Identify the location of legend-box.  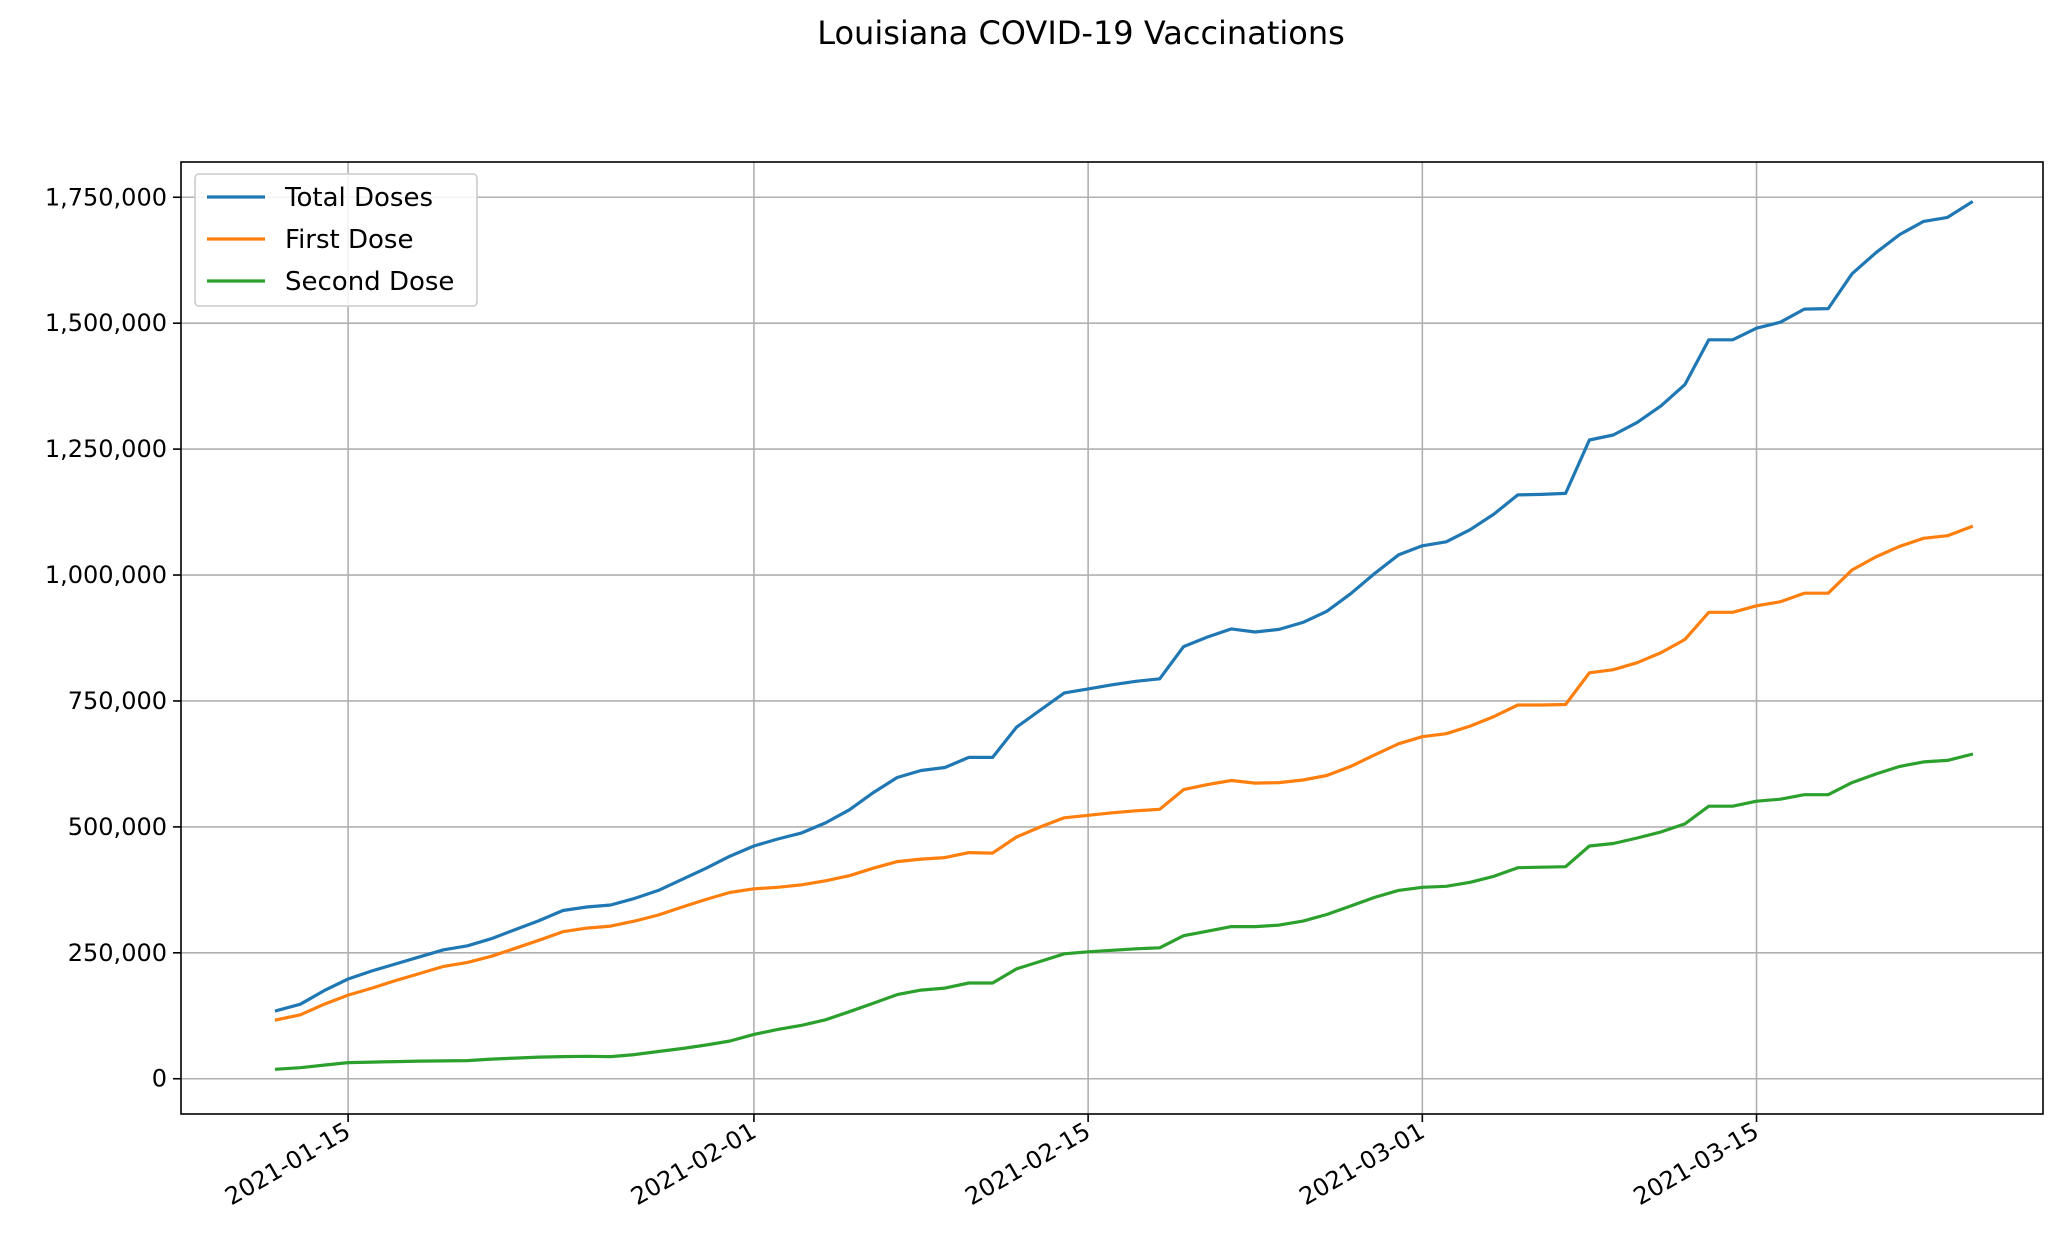
(336, 240).